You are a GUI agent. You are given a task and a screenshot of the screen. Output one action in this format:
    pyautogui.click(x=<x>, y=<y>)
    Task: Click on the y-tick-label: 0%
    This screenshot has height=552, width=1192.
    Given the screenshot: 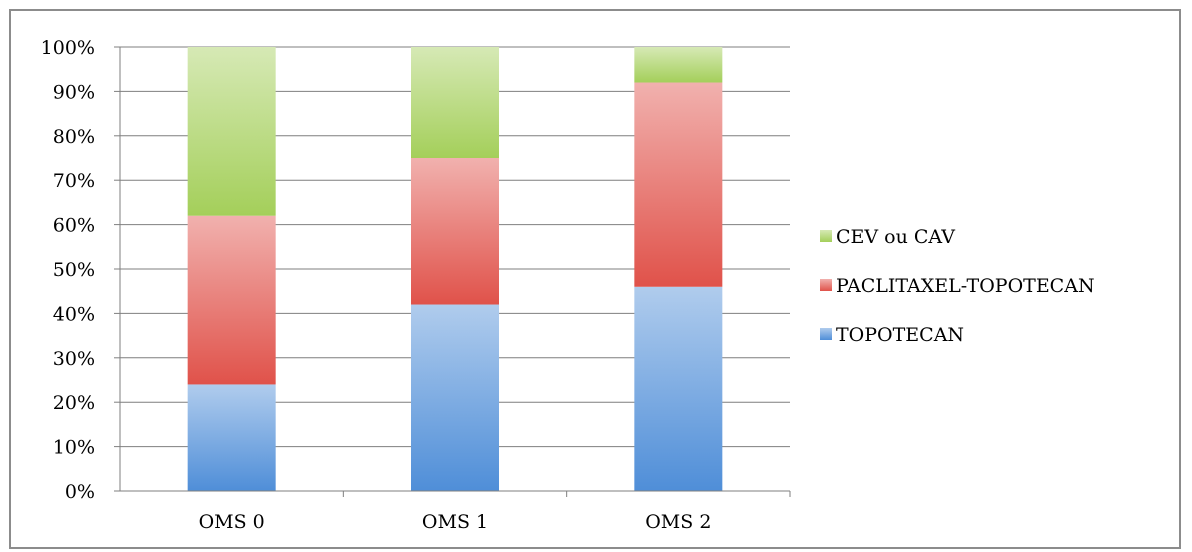 What is the action you would take?
    pyautogui.click(x=80, y=492)
    